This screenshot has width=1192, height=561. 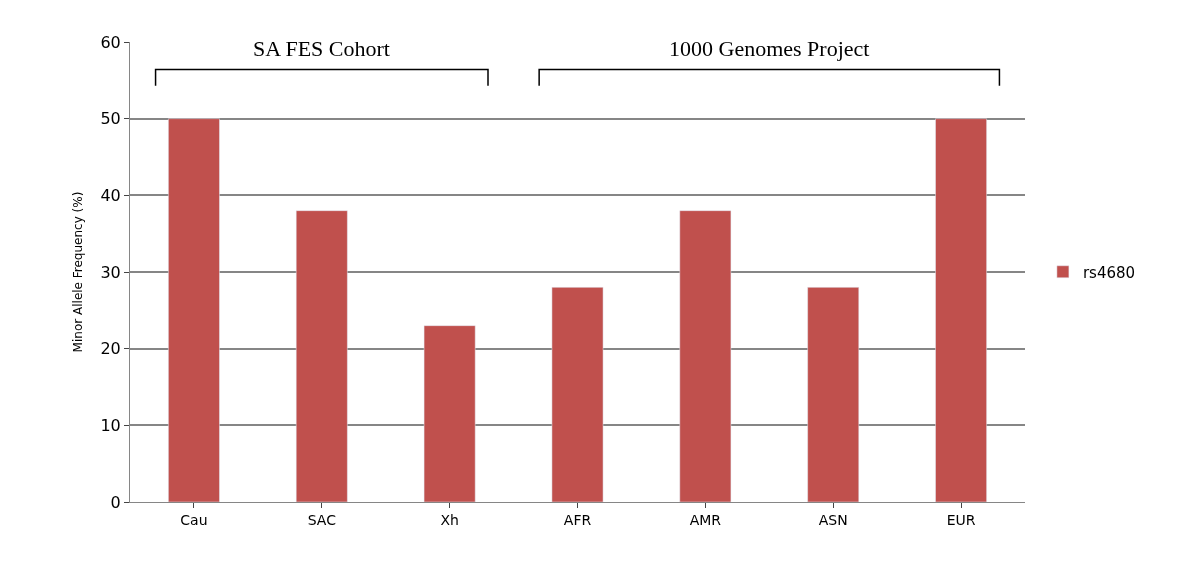 I want to click on x-tick-label: SAC, so click(x=322, y=519).